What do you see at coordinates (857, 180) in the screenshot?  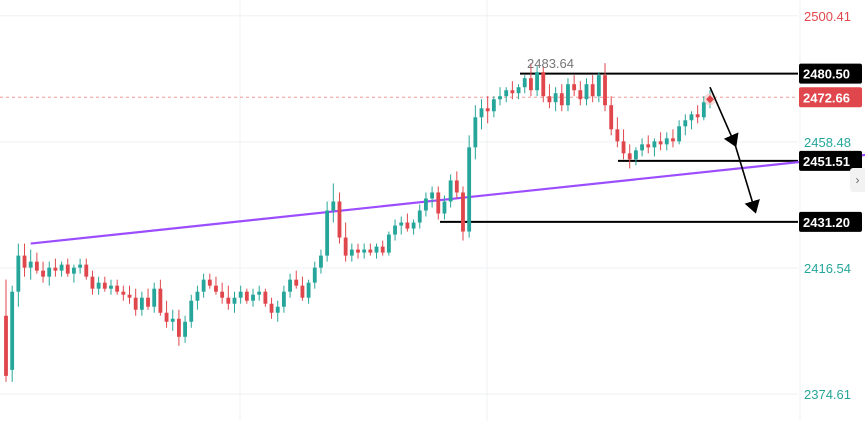 I see `scroll-right-icon: ›` at bounding box center [857, 180].